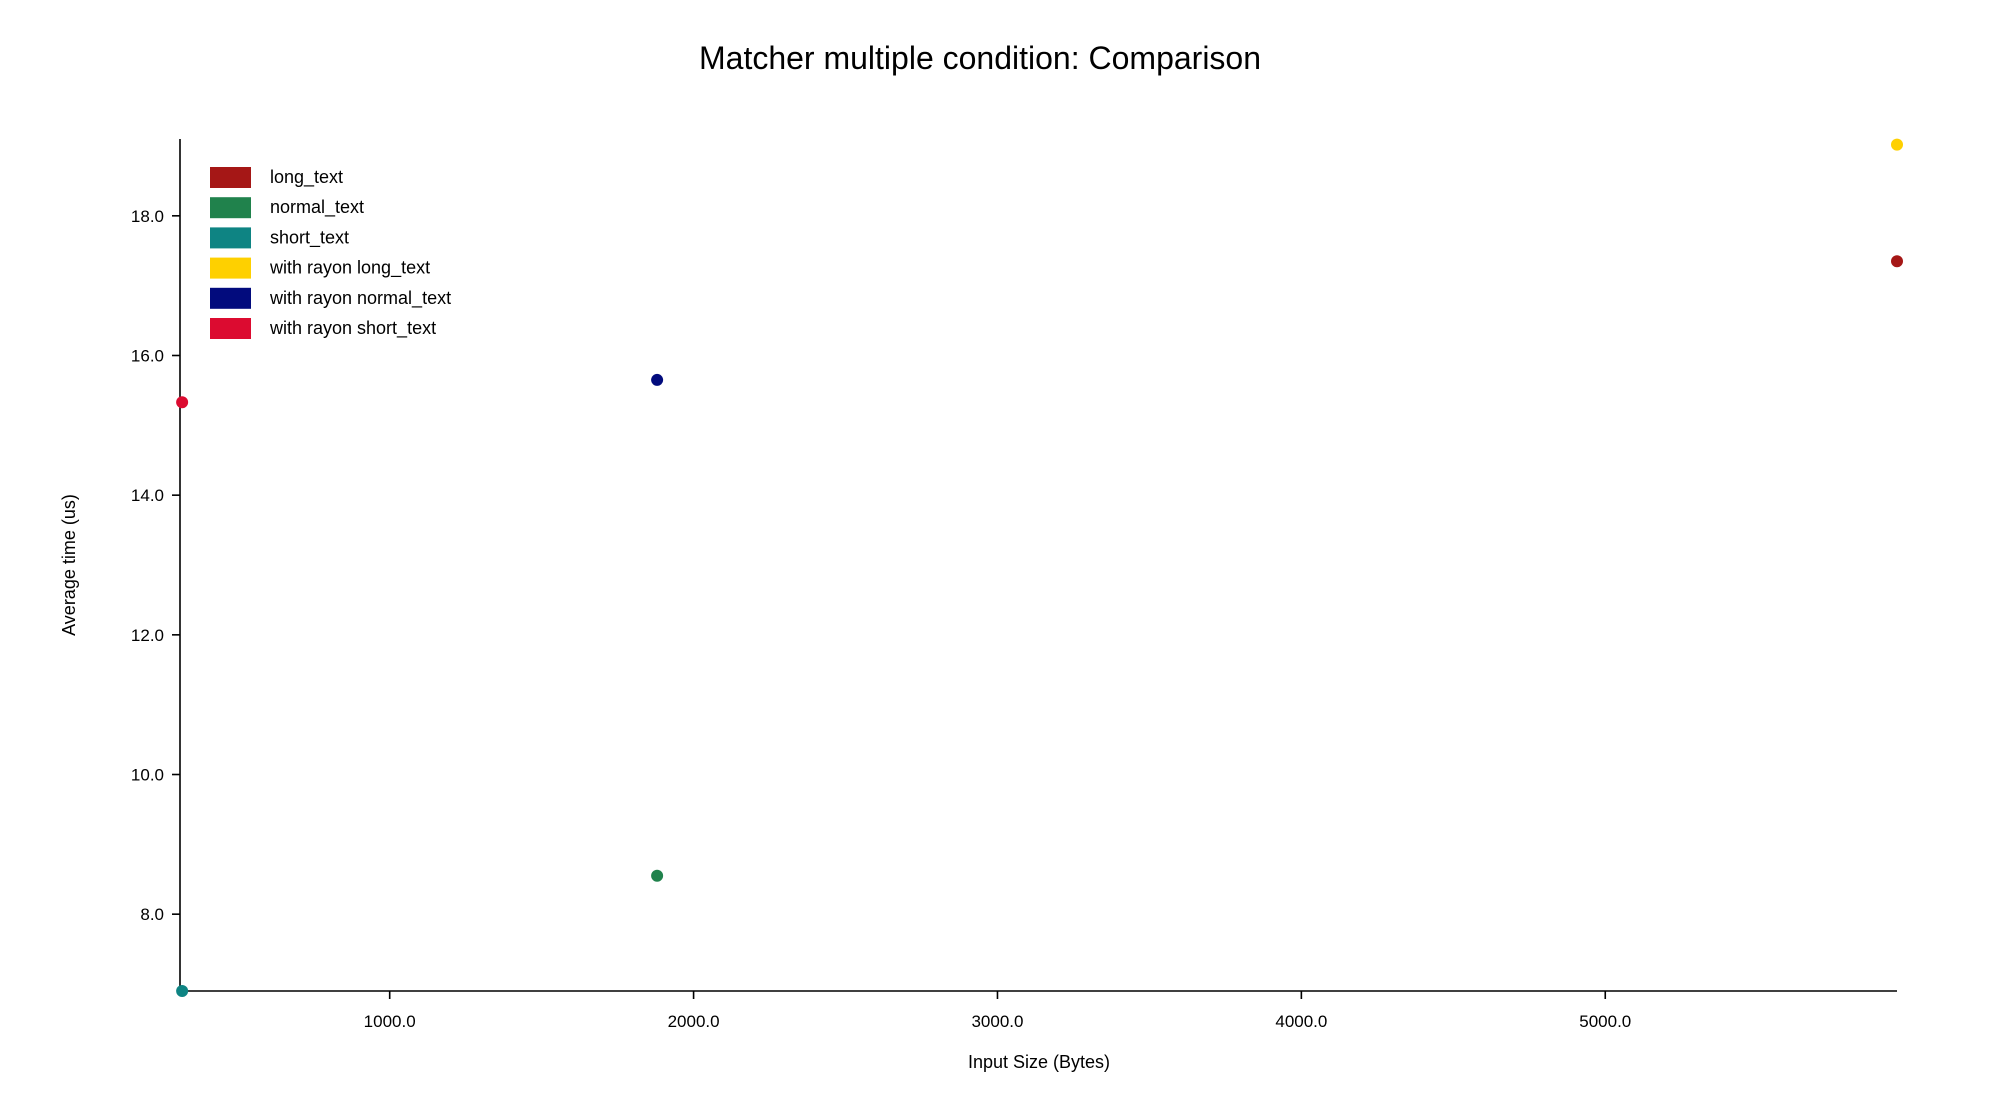 The height and width of the screenshot is (1100, 1998). I want to click on y-axis-label: Average time (us), so click(69, 565).